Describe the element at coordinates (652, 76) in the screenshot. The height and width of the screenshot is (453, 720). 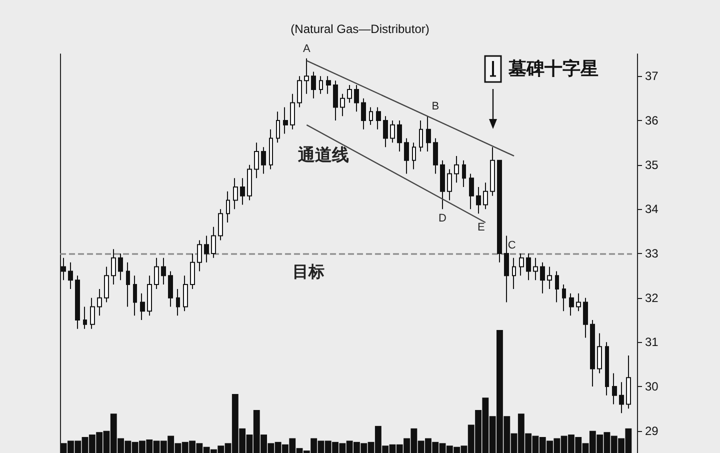
I see `y-tick-label: 37` at that location.